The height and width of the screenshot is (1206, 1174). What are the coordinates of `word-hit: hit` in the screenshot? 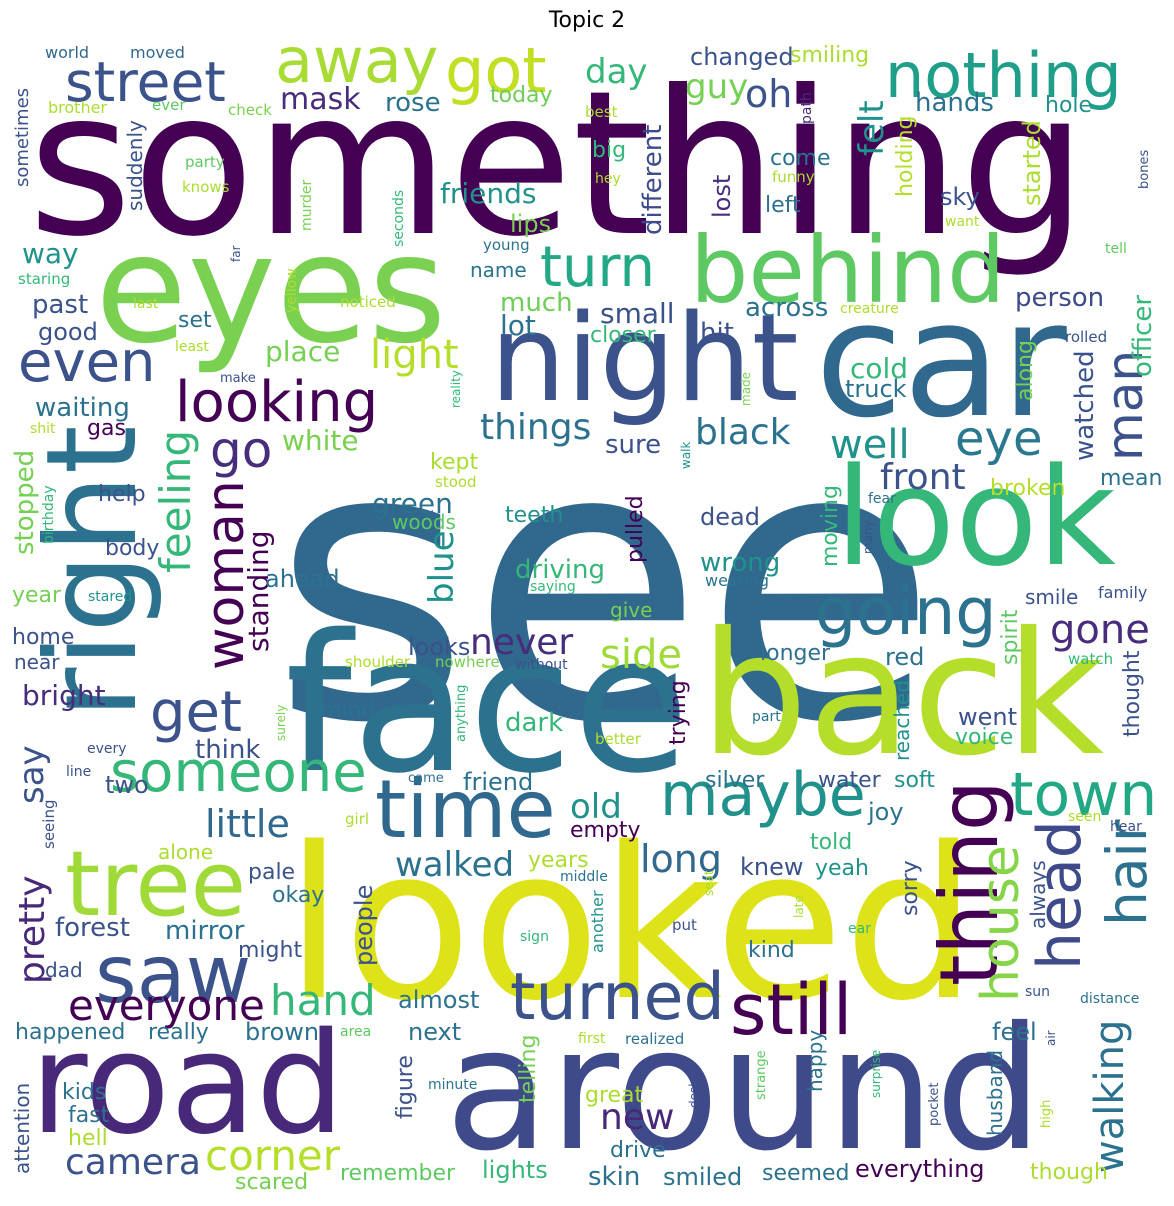 It's located at (717, 333).